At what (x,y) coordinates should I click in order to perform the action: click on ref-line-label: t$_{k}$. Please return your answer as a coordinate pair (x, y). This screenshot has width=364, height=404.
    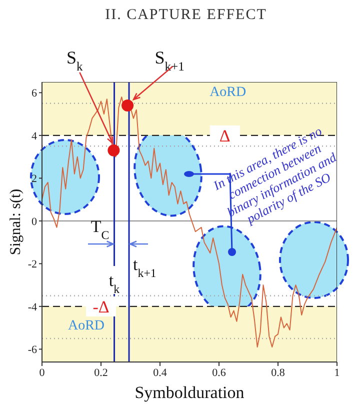
    Looking at the image, I should click on (114, 283).